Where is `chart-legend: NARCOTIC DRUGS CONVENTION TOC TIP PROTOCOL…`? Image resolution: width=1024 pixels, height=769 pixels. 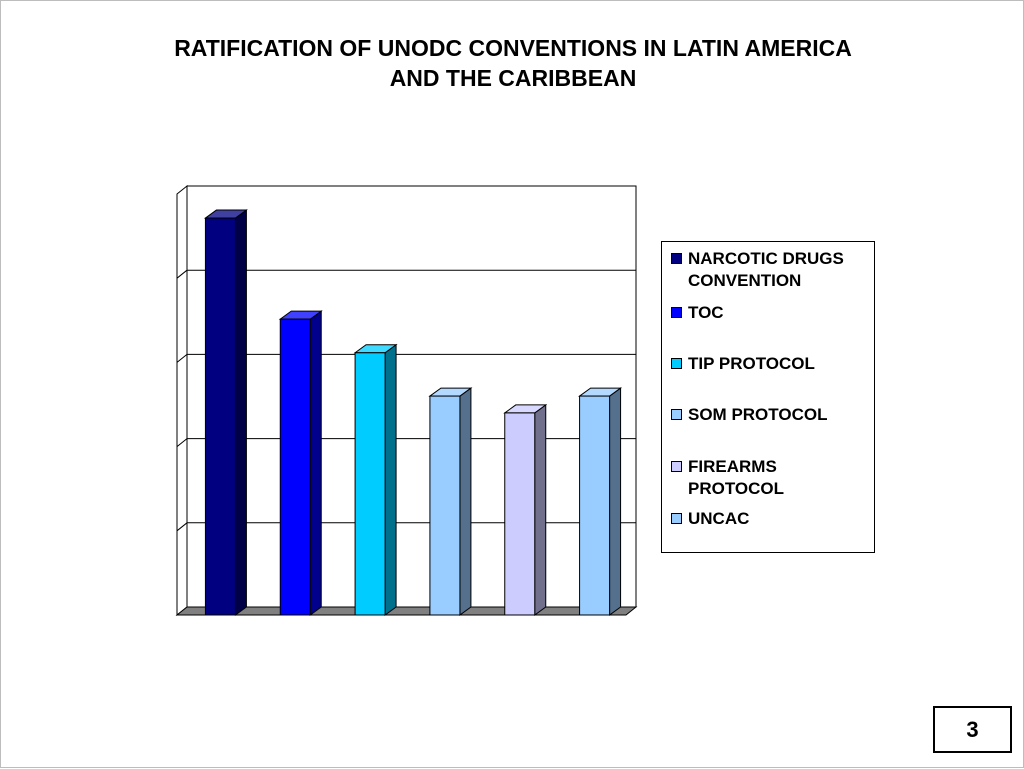 chart-legend: NARCOTIC DRUGS CONVENTION TOC TIP PROTOCOL… is located at coordinates (768, 397).